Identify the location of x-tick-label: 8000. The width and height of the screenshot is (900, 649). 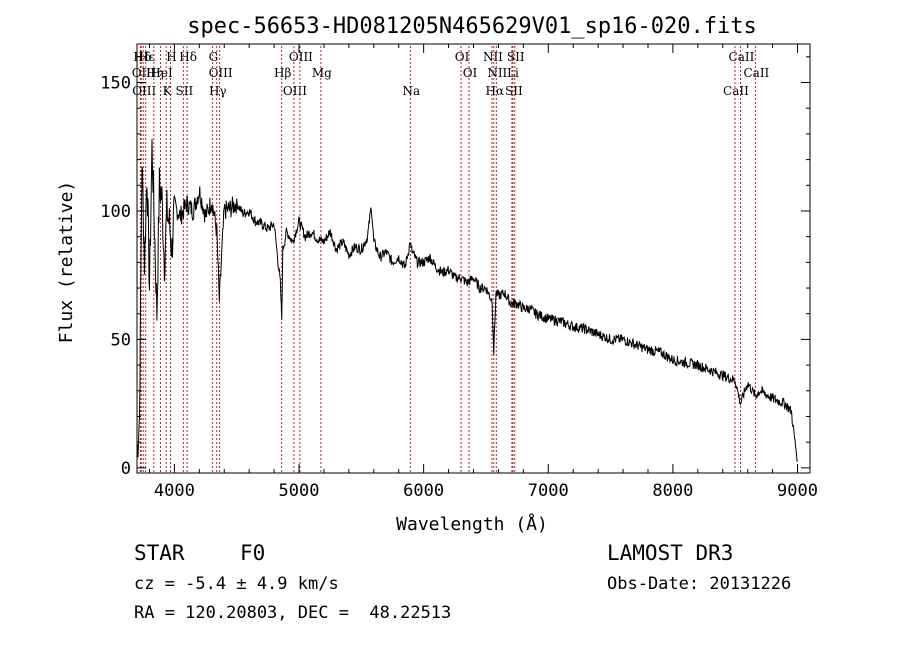
(672, 491).